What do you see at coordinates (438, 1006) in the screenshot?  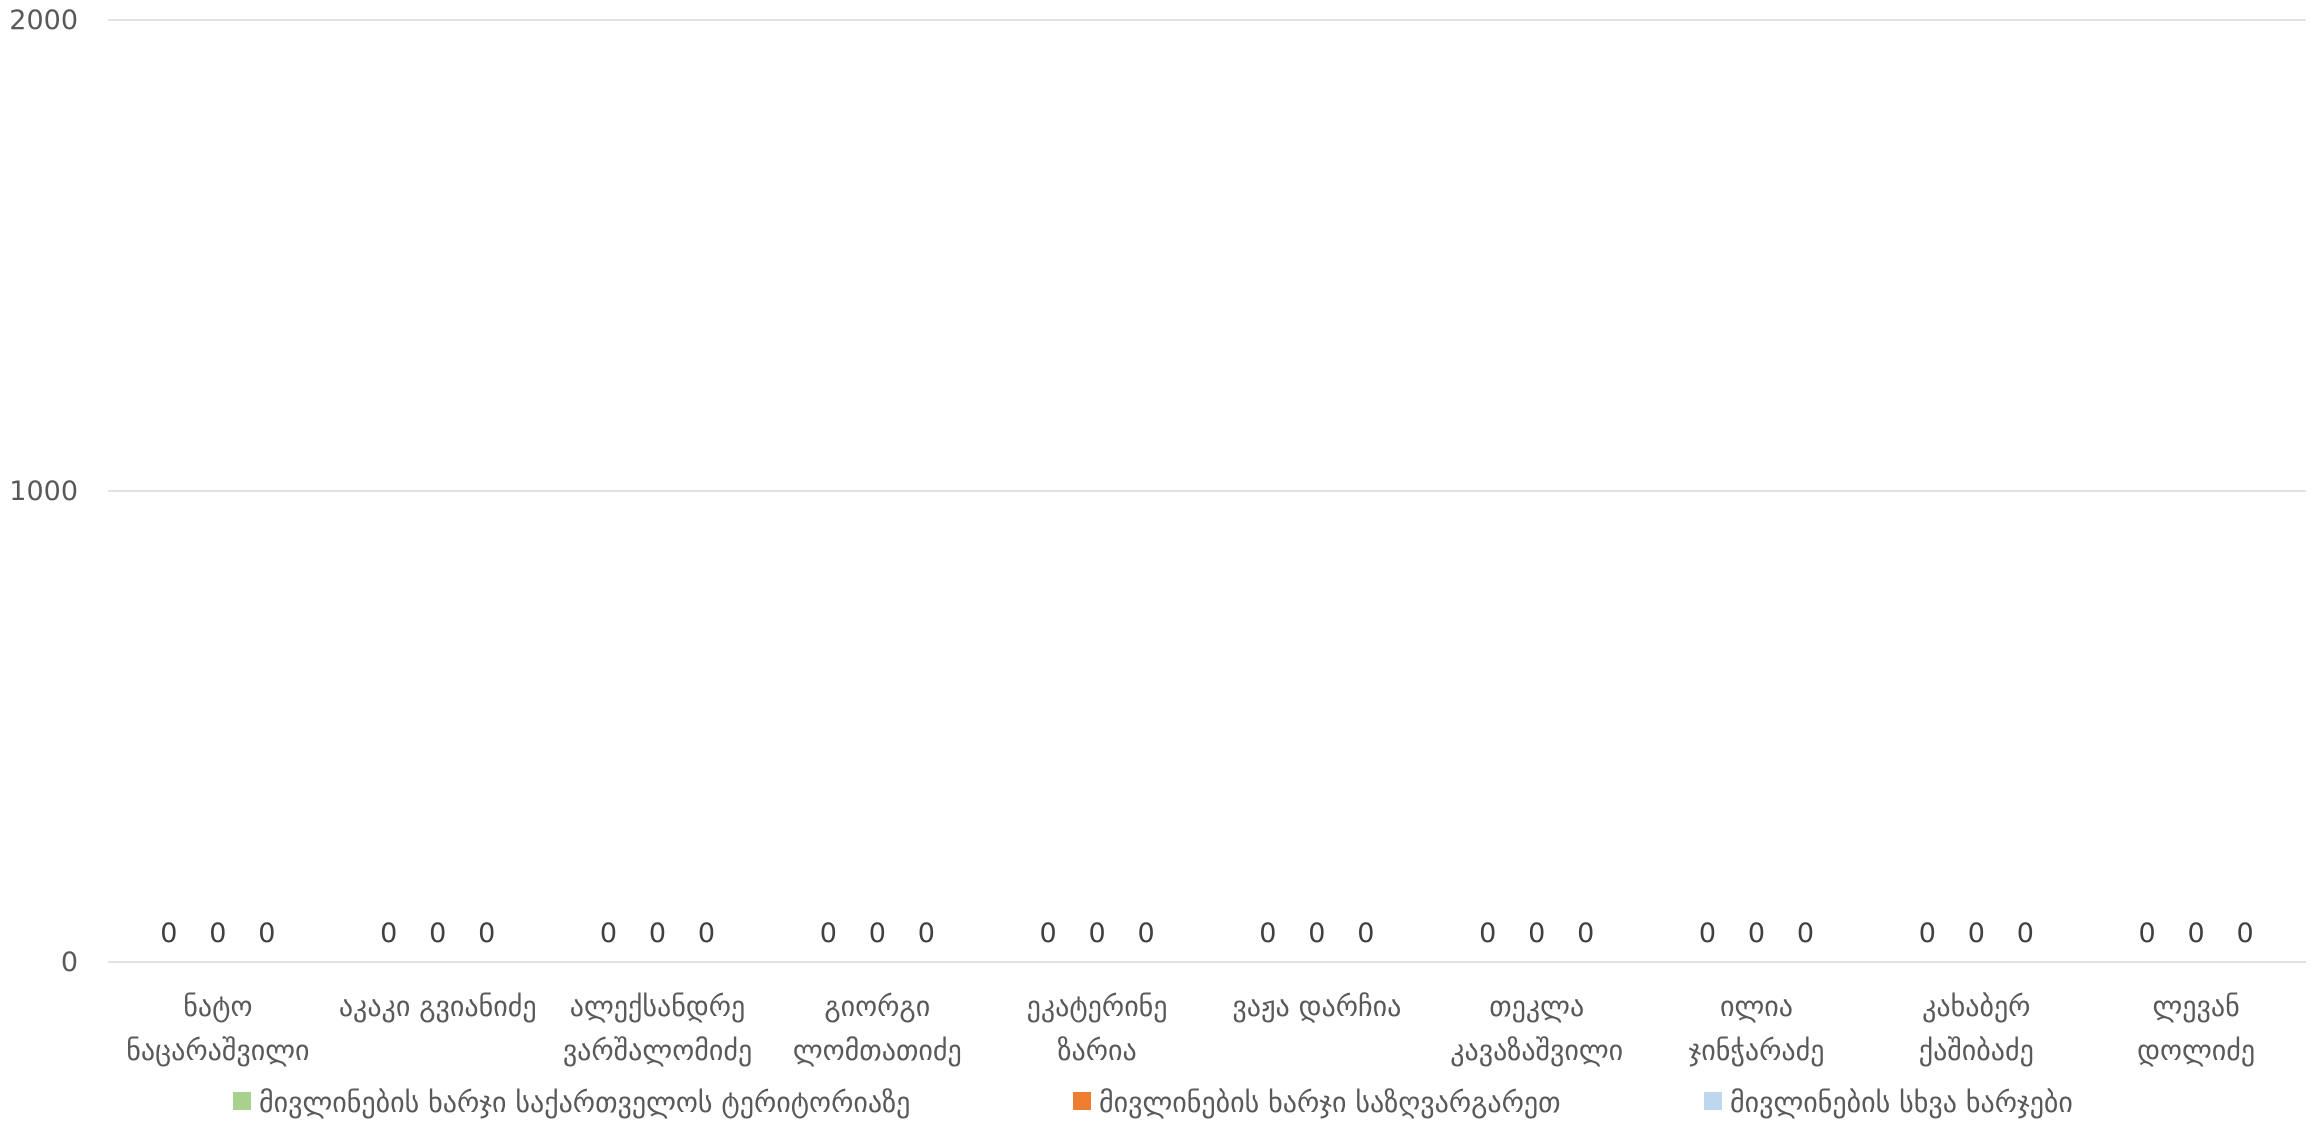 I see `category-label: აკაკი გვიანიძე` at bounding box center [438, 1006].